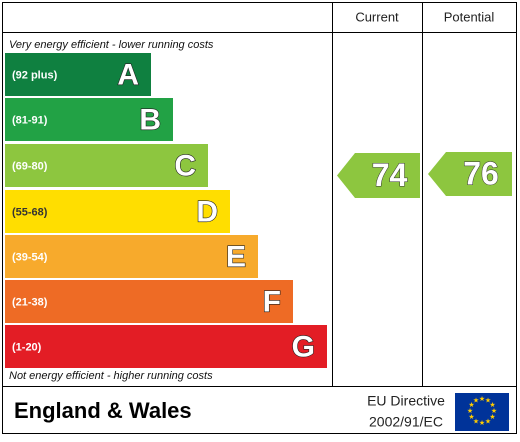  I want to click on band-range: (1-20), so click(27, 347).